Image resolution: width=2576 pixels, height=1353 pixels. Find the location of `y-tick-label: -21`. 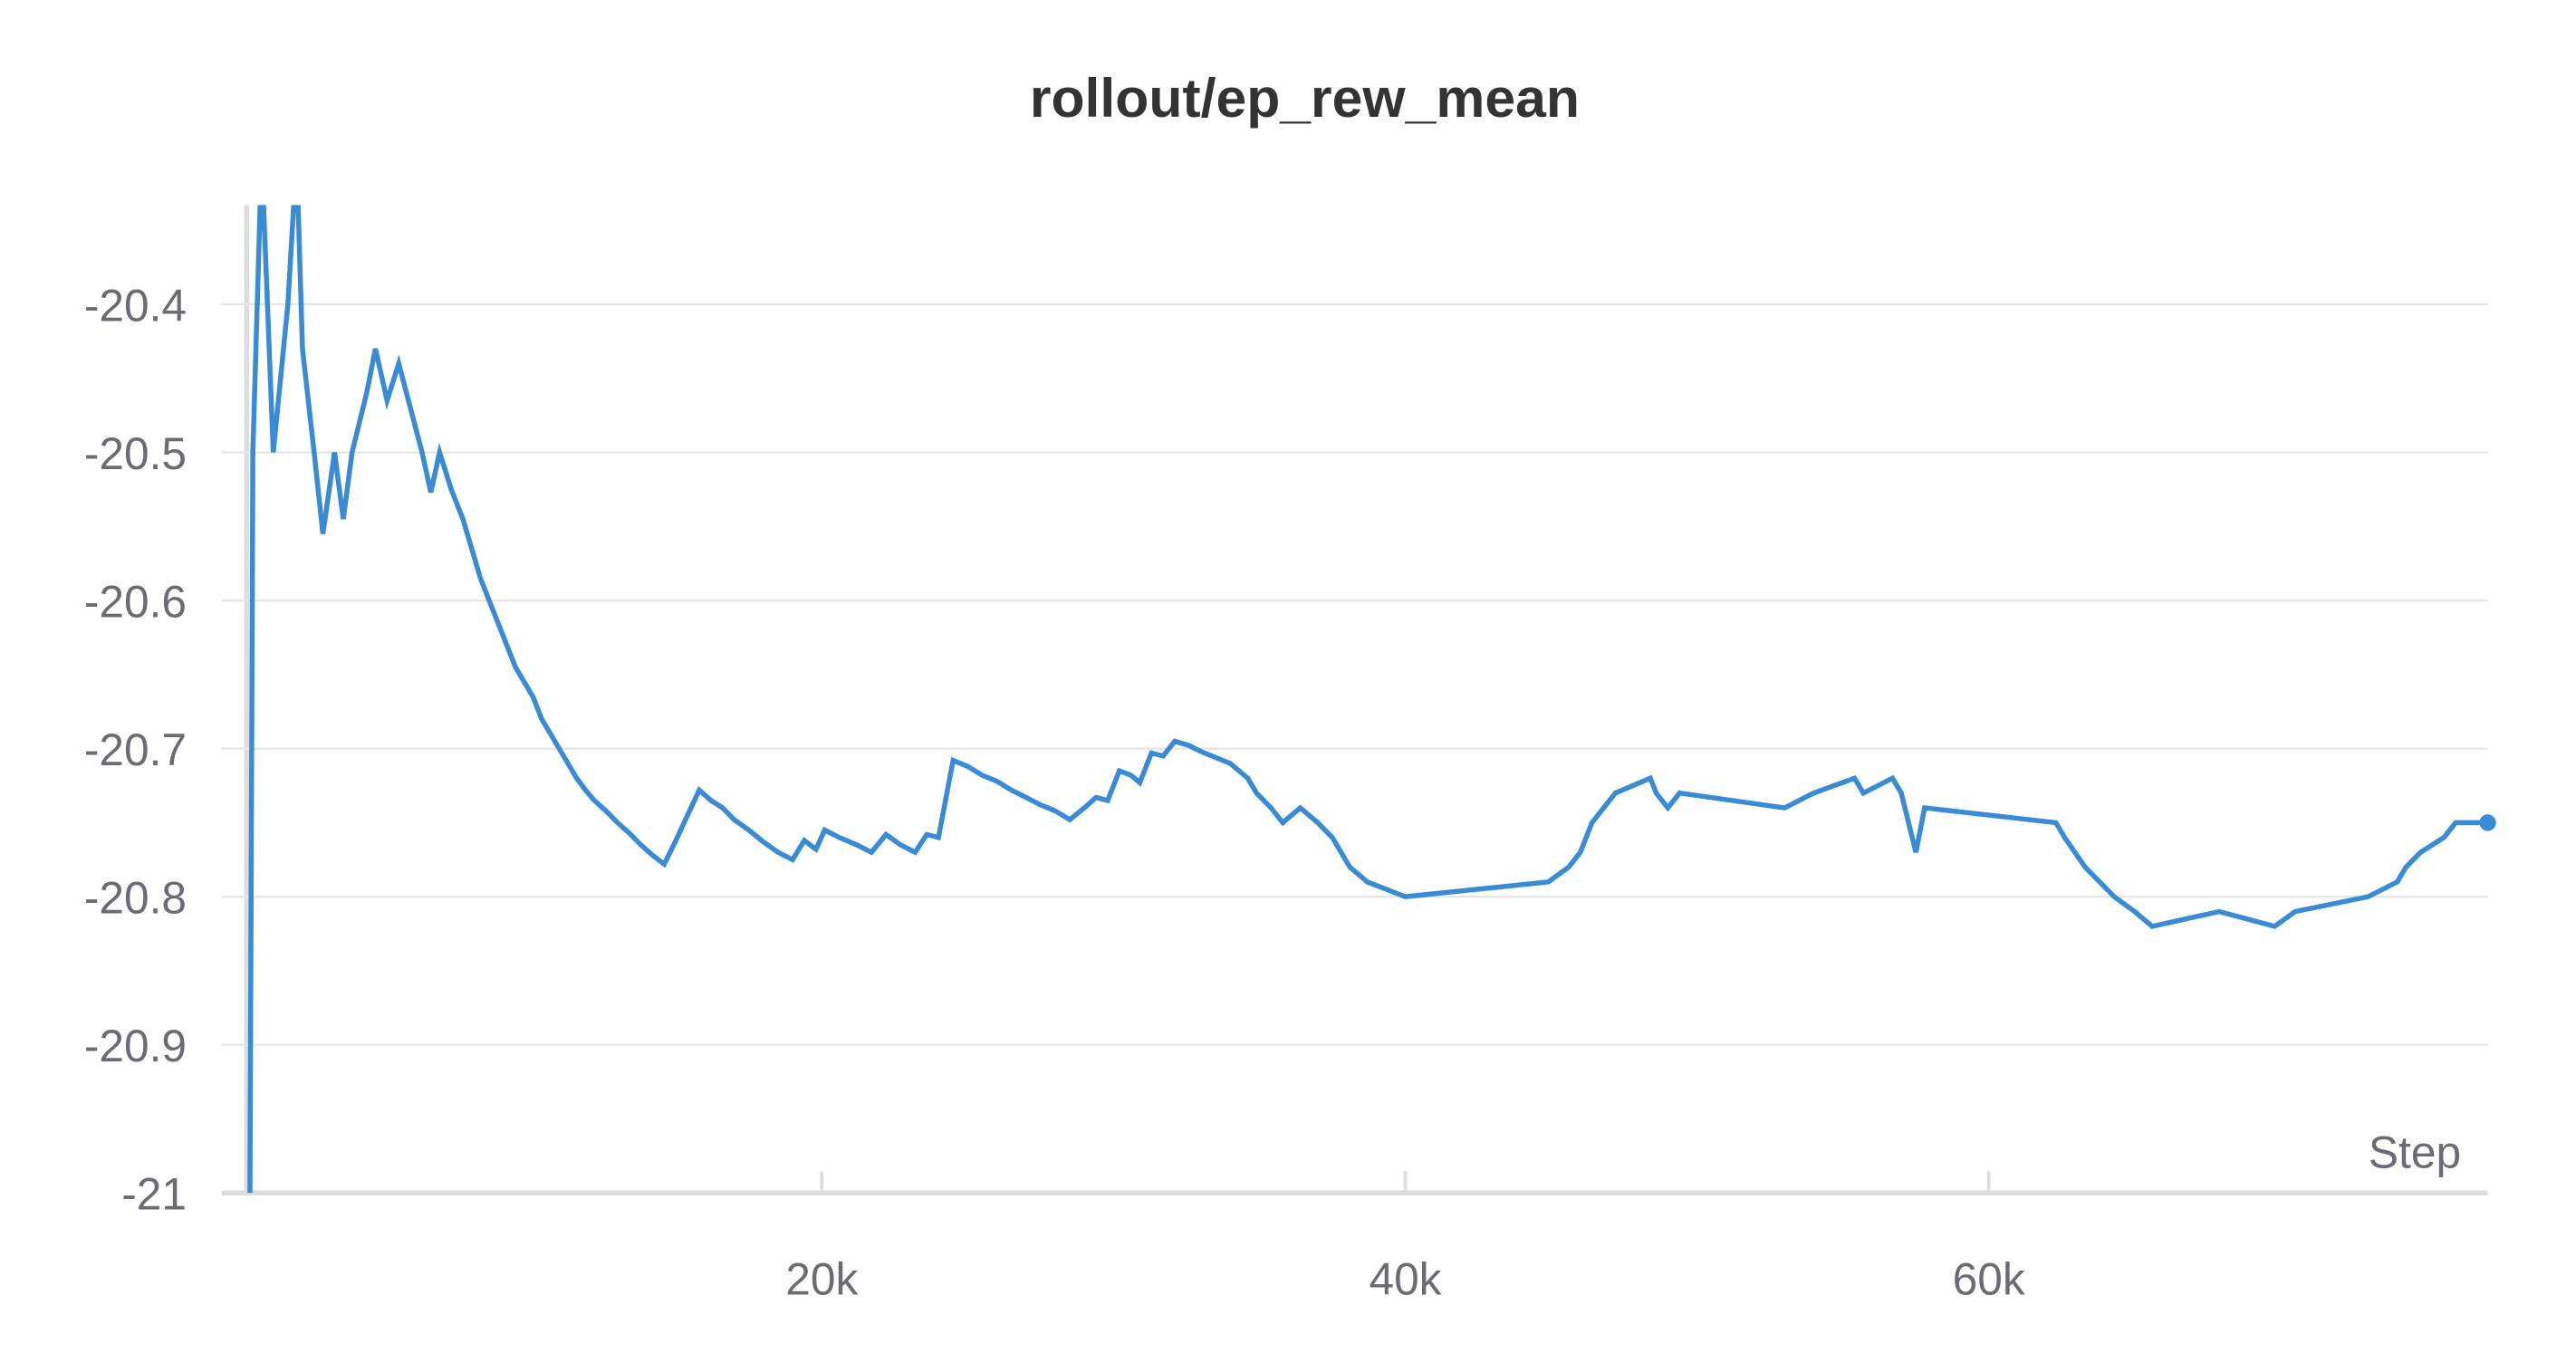

y-tick-label: -21 is located at coordinates (154, 1194).